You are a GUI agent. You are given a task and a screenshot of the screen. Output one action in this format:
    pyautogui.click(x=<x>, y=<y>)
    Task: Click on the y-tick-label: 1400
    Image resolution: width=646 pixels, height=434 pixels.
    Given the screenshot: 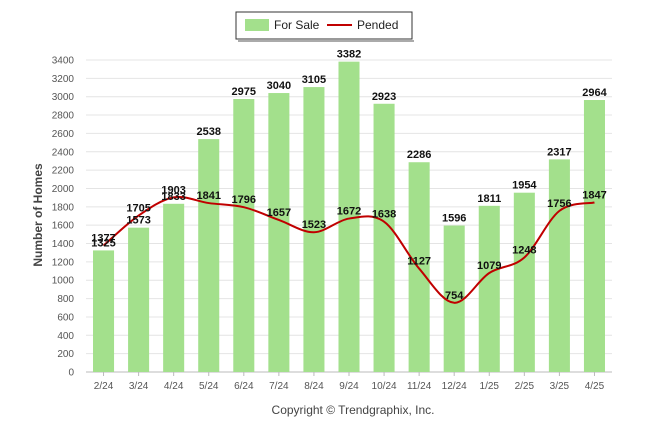 What is the action you would take?
    pyautogui.click(x=63, y=244)
    